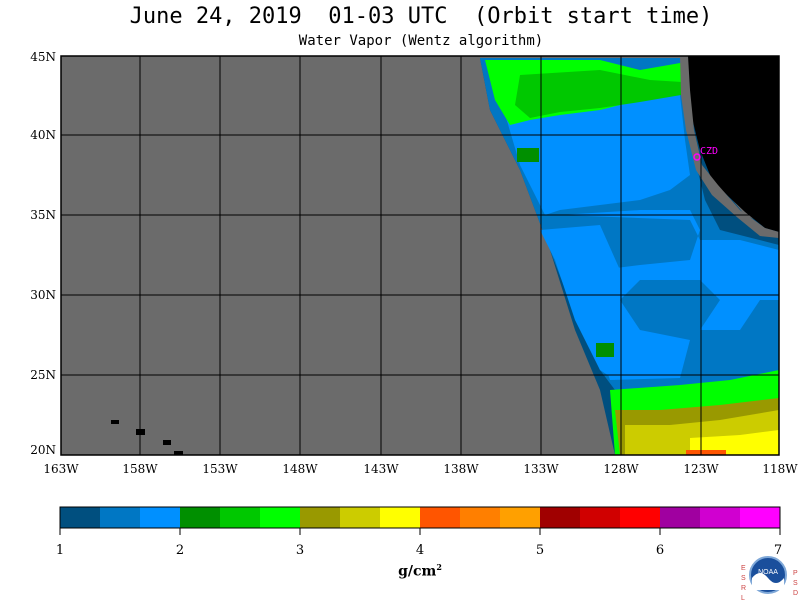 This screenshot has width=800, height=600. I want to click on lon-label-133w: 133W, so click(541, 469).